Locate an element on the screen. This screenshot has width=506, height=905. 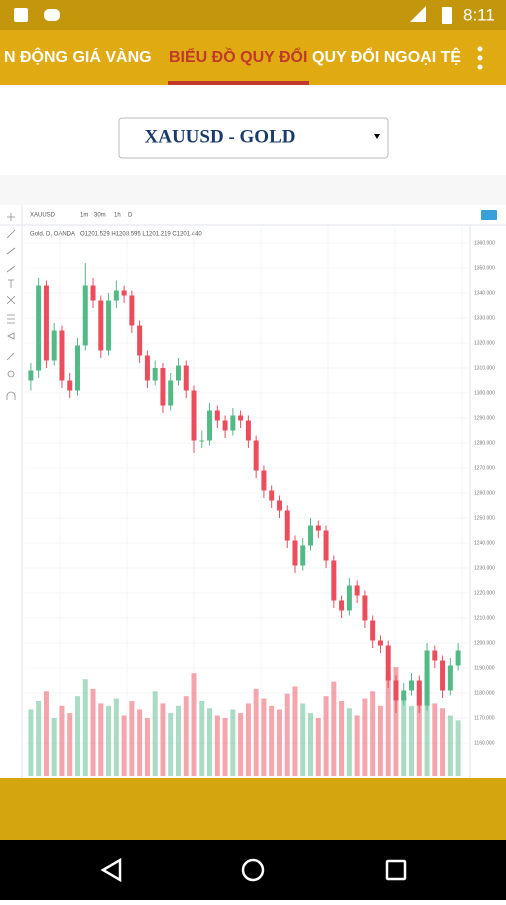
back-button is located at coordinates (111, 870).